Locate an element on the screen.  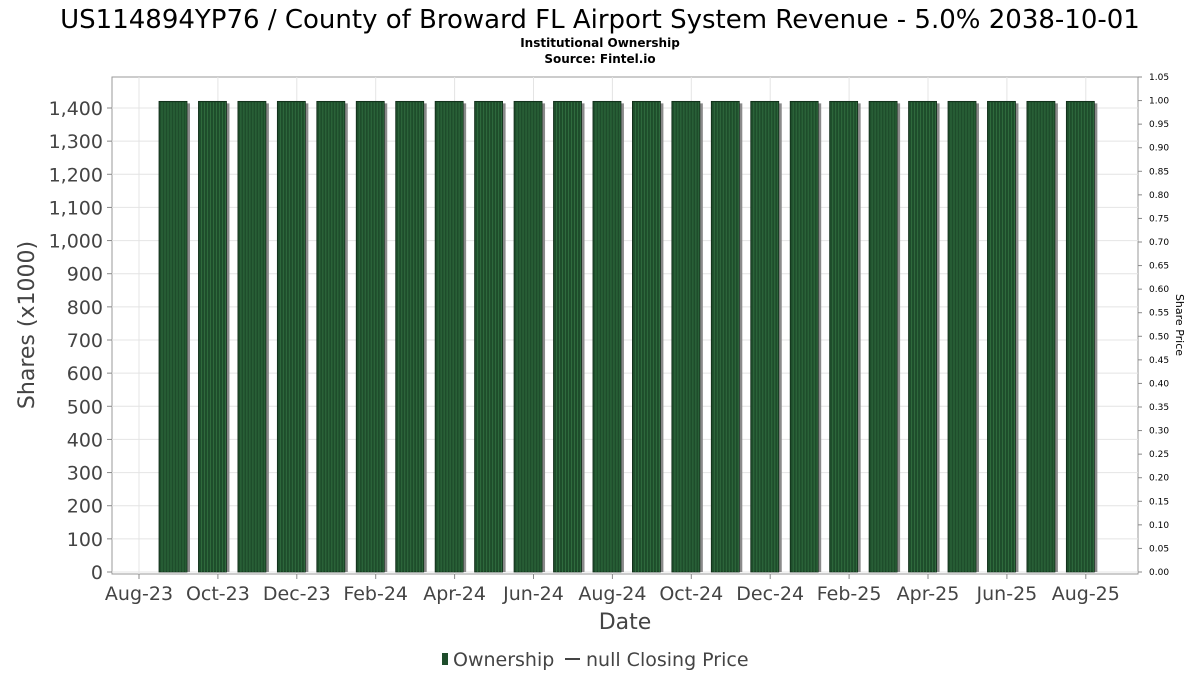
legend-ownership-label: Ownership is located at coordinates (503, 660).